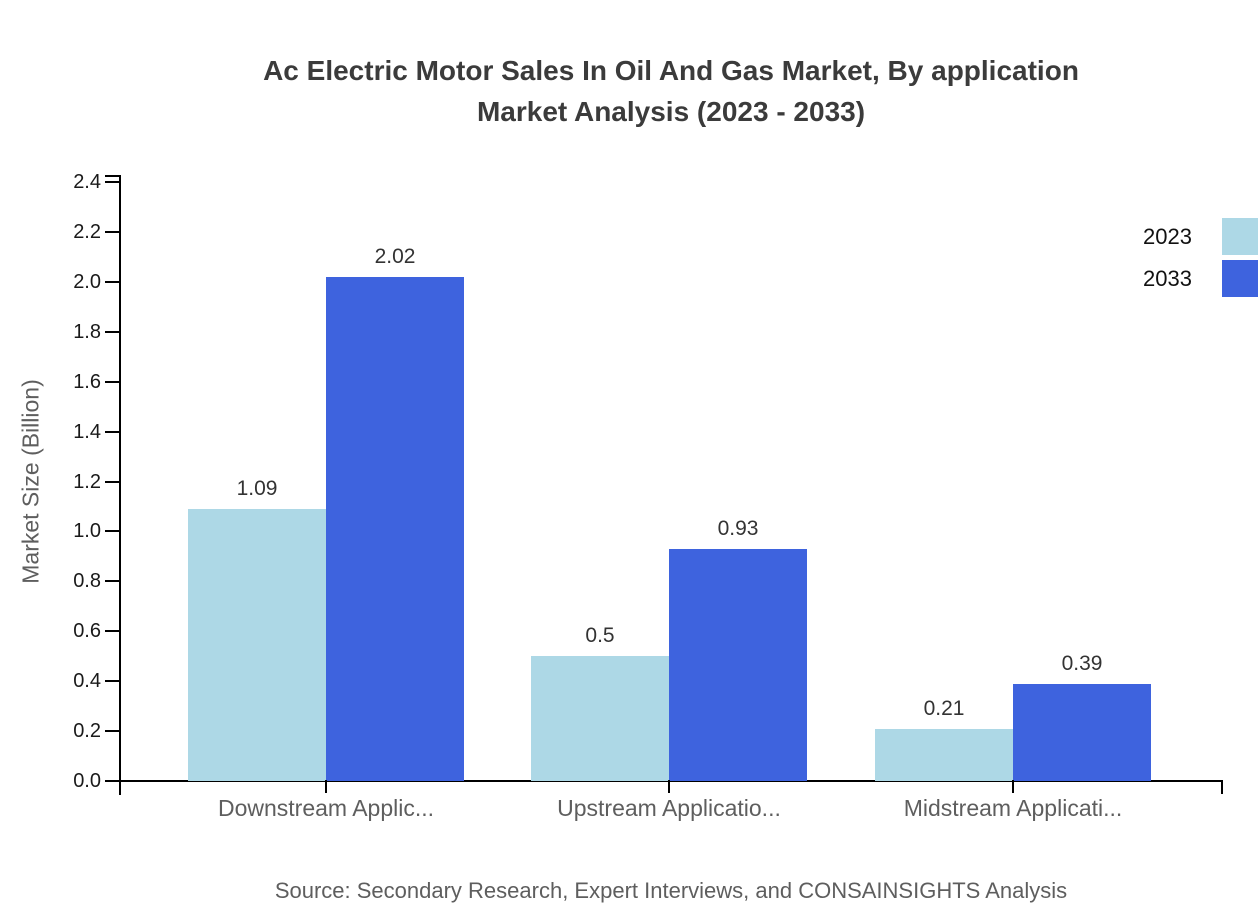 The image size is (1260, 920). I want to click on y-tick-label: 1.0, so click(87, 531).